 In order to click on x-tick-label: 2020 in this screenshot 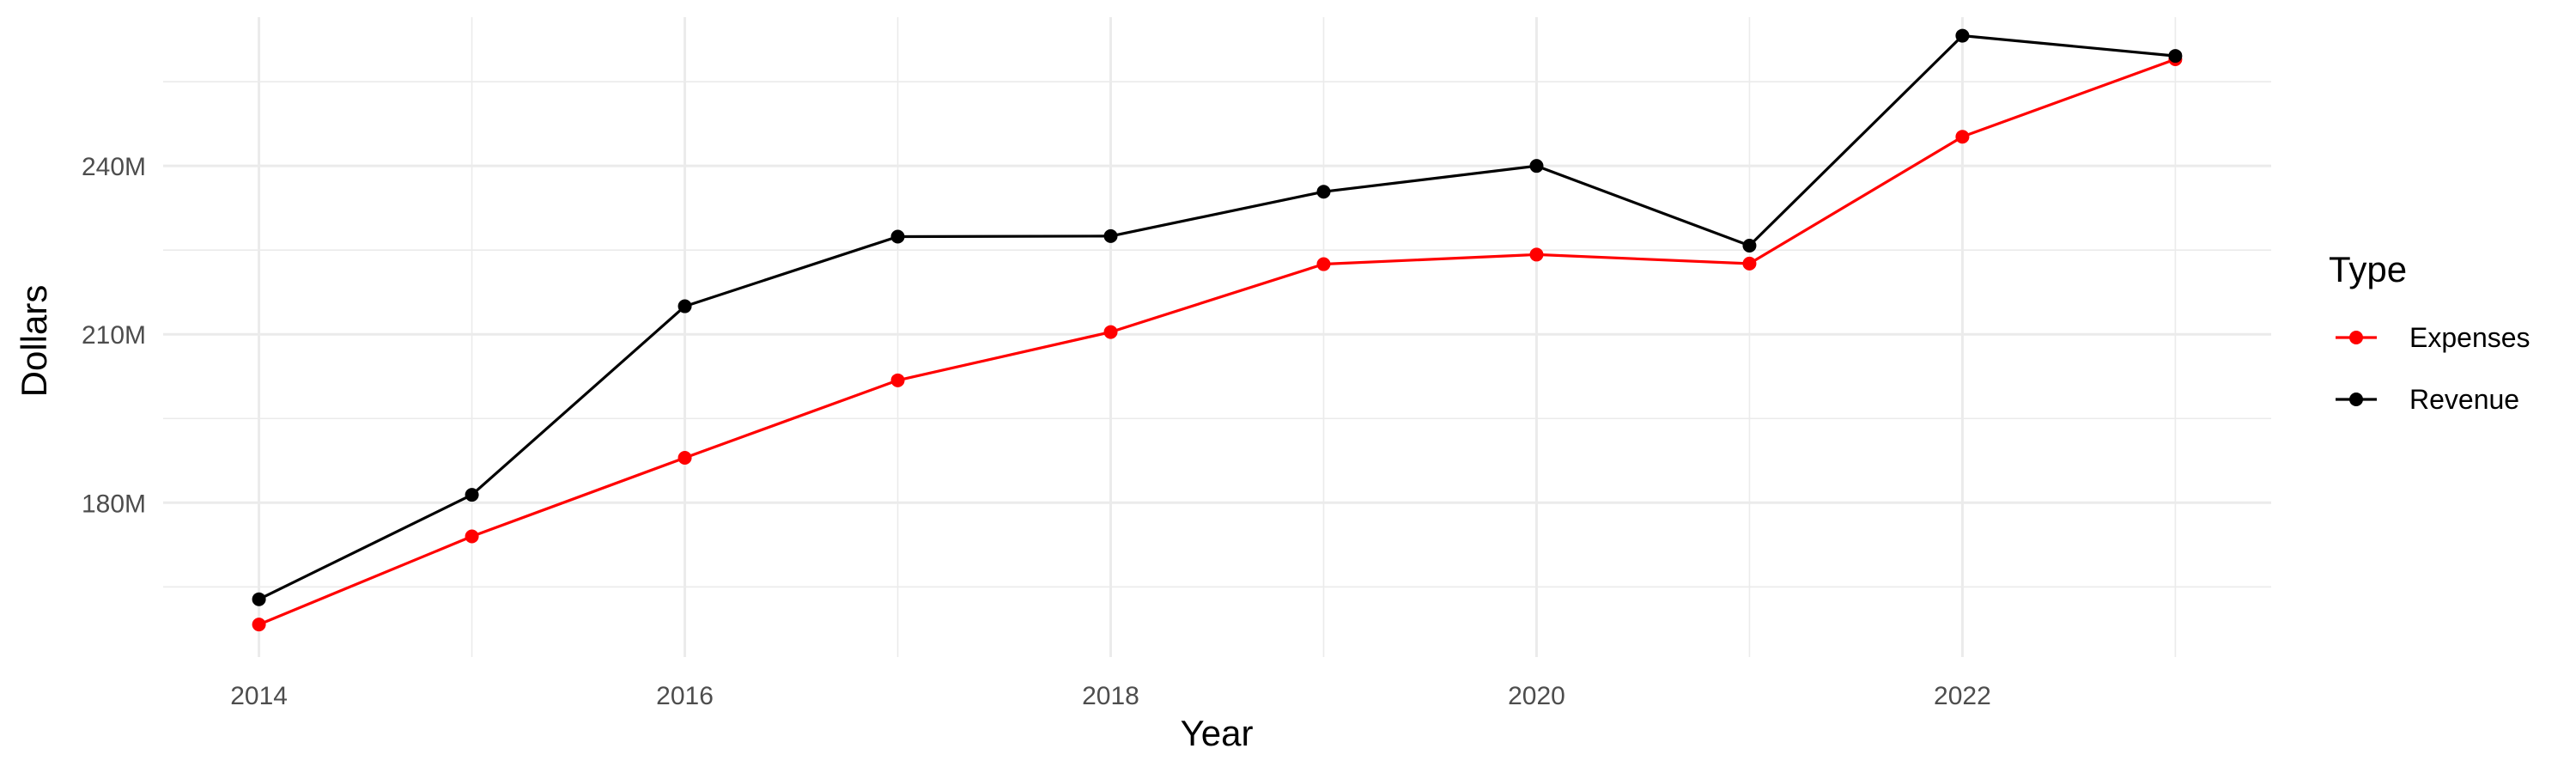, I will do `click(1536, 696)`.